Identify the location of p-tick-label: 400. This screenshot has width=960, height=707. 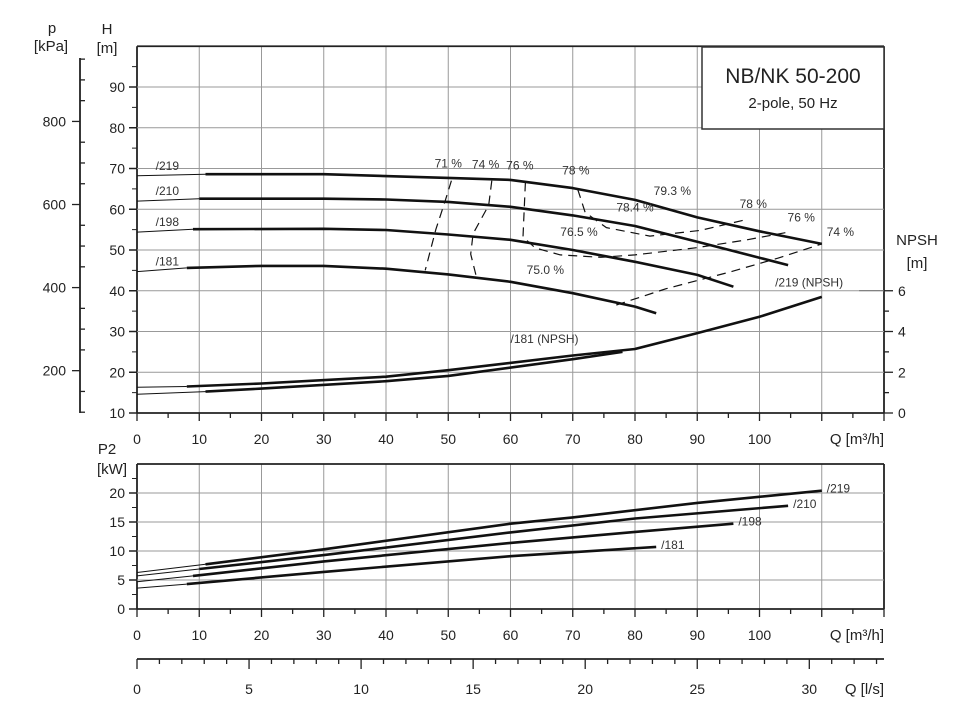
(55, 288).